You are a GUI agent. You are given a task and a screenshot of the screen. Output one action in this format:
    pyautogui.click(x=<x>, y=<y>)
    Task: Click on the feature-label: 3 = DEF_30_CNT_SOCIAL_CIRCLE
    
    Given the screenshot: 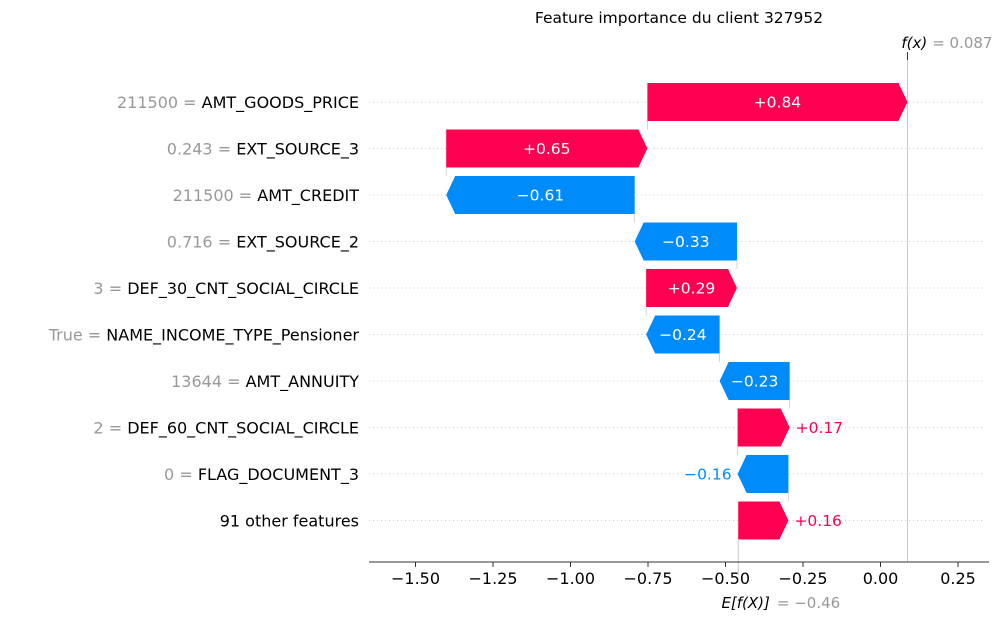 What is the action you would take?
    pyautogui.click(x=226, y=289)
    